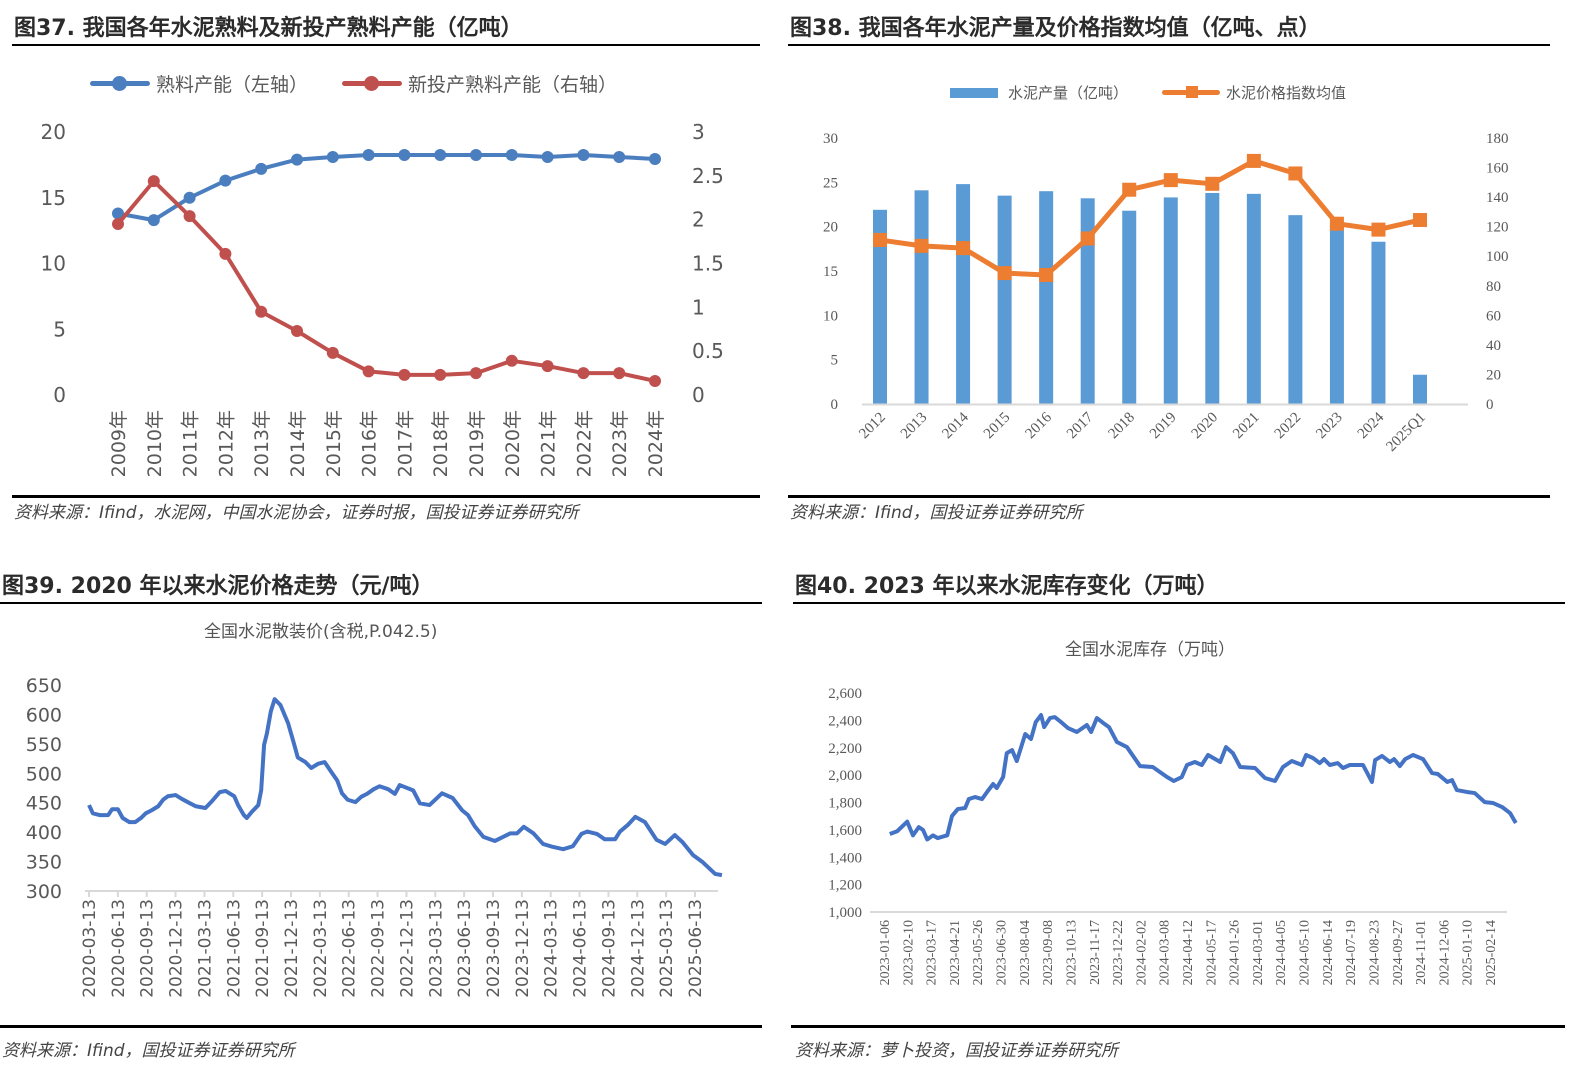  What do you see at coordinates (90, 948) in the screenshot?
I see `x-axis-tick-label: 2020-03-13` at bounding box center [90, 948].